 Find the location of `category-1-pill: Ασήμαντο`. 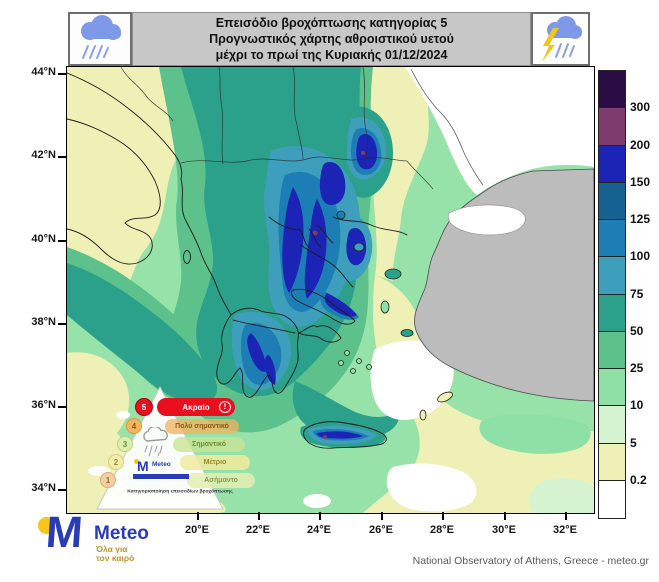

category-1-pill: Ασήμαντο is located at coordinates (221, 480).